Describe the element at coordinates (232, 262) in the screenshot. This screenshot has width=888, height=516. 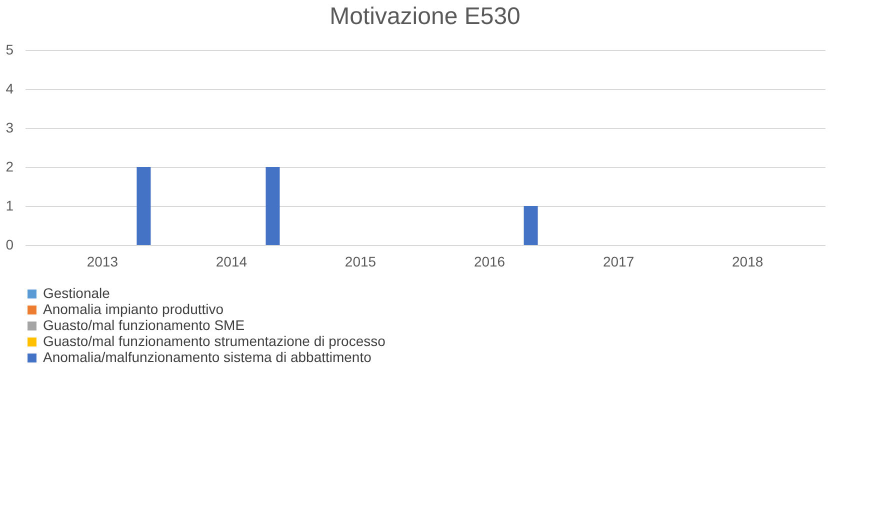
I see `x-tick-label: 2014` at that location.